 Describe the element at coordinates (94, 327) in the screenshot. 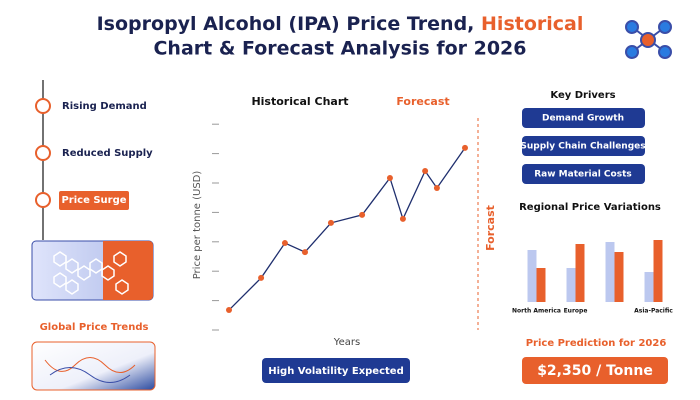

I see `trends-title: Global Price Trends` at that location.